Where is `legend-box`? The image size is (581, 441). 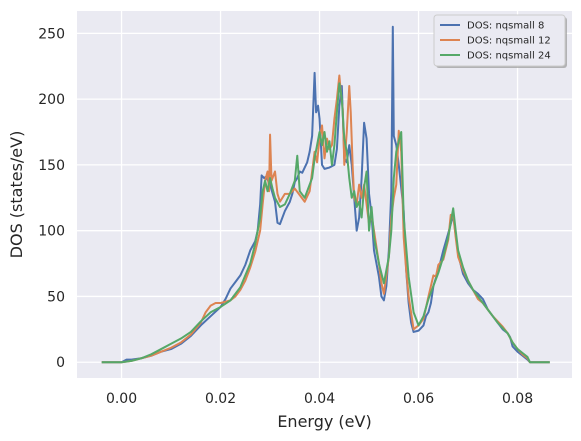 legend-box is located at coordinates (499, 40).